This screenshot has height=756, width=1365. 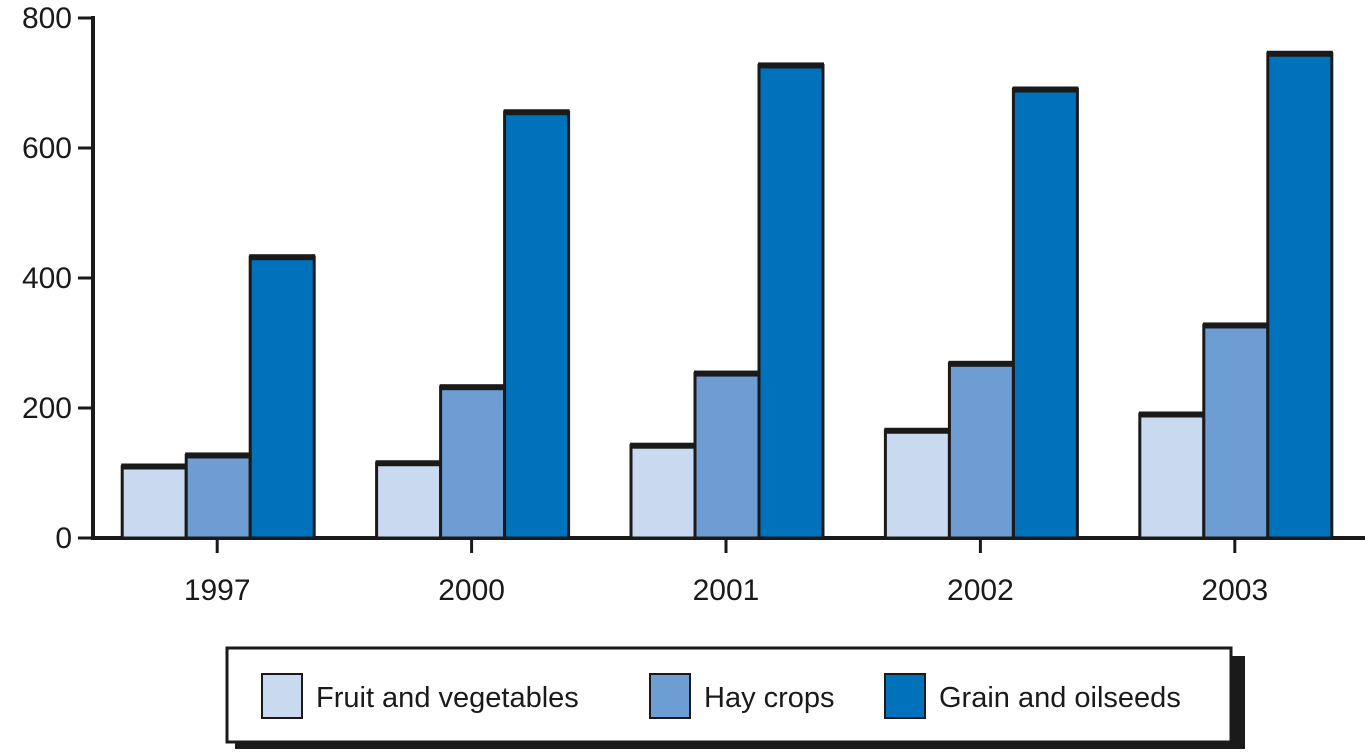 What do you see at coordinates (409, 500) in the screenshot?
I see `bar-fruit-and-vegetables-2000` at bounding box center [409, 500].